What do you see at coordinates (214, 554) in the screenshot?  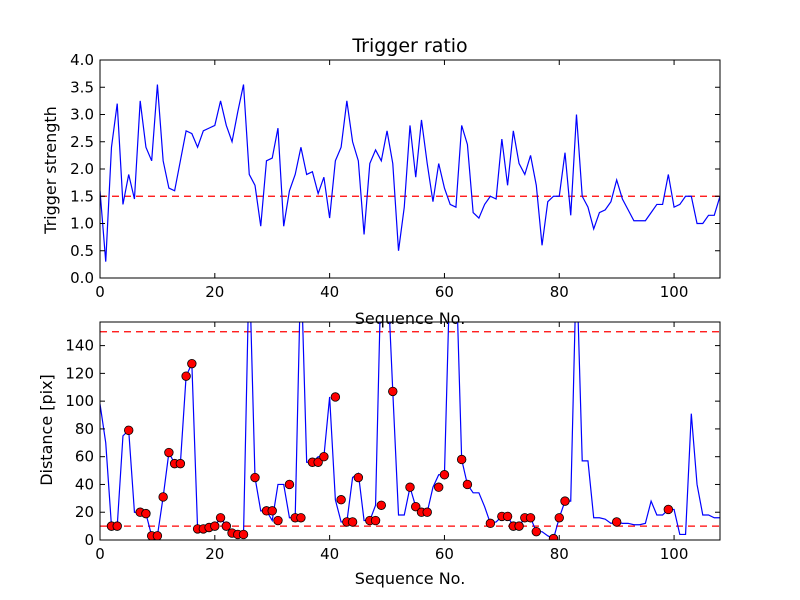 I see `bottom-x-tick-label-1: 20` at bounding box center [214, 554].